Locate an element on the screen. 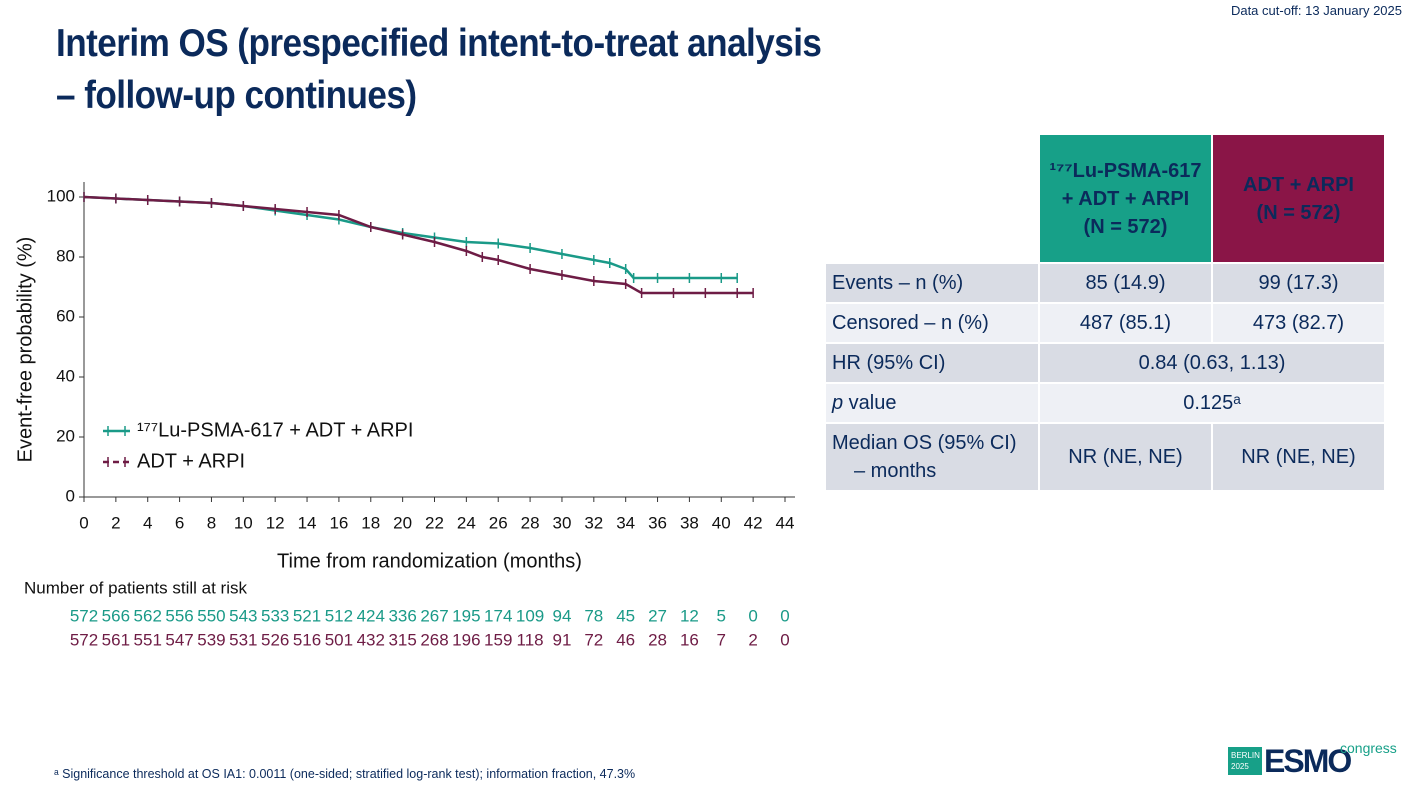  row-label: p value is located at coordinates (932, 403).